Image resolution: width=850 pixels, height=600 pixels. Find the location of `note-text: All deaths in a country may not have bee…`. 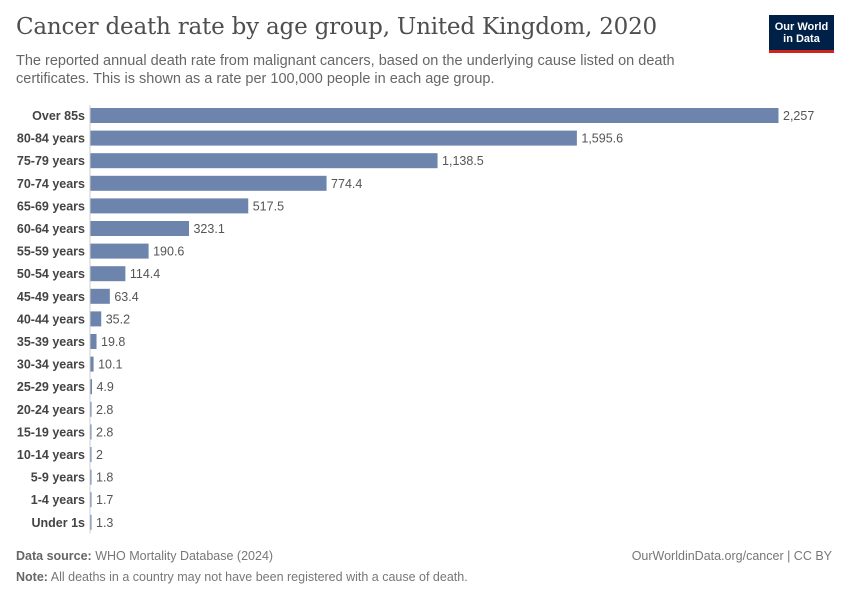

note-text: All deaths in a country may not have bee… is located at coordinates (259, 577).